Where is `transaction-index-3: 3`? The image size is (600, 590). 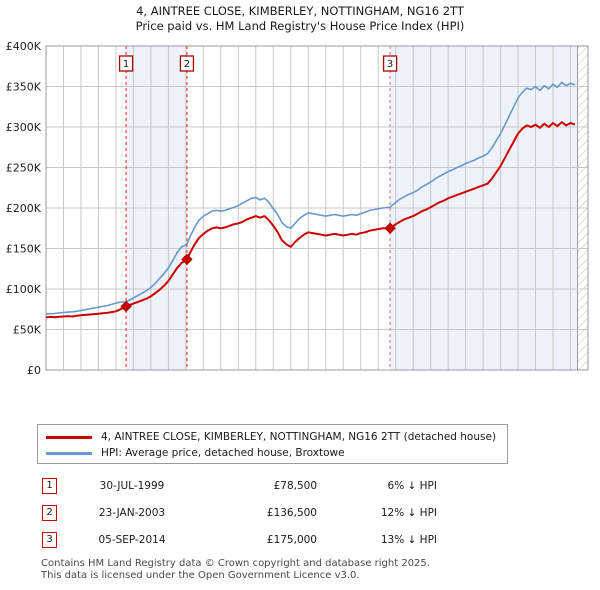
transaction-index-3: 3 is located at coordinates (49, 539).